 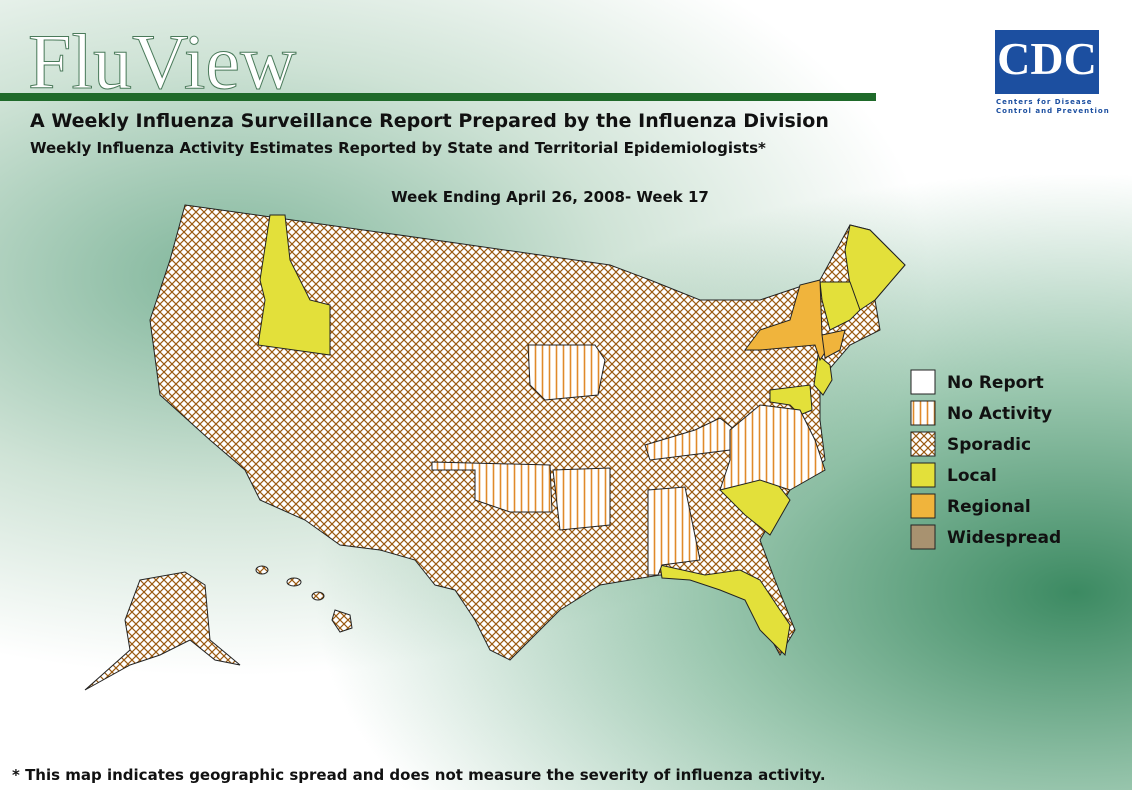 What do you see at coordinates (1047, 58) in the screenshot?
I see `logo-text: CDC` at bounding box center [1047, 58].